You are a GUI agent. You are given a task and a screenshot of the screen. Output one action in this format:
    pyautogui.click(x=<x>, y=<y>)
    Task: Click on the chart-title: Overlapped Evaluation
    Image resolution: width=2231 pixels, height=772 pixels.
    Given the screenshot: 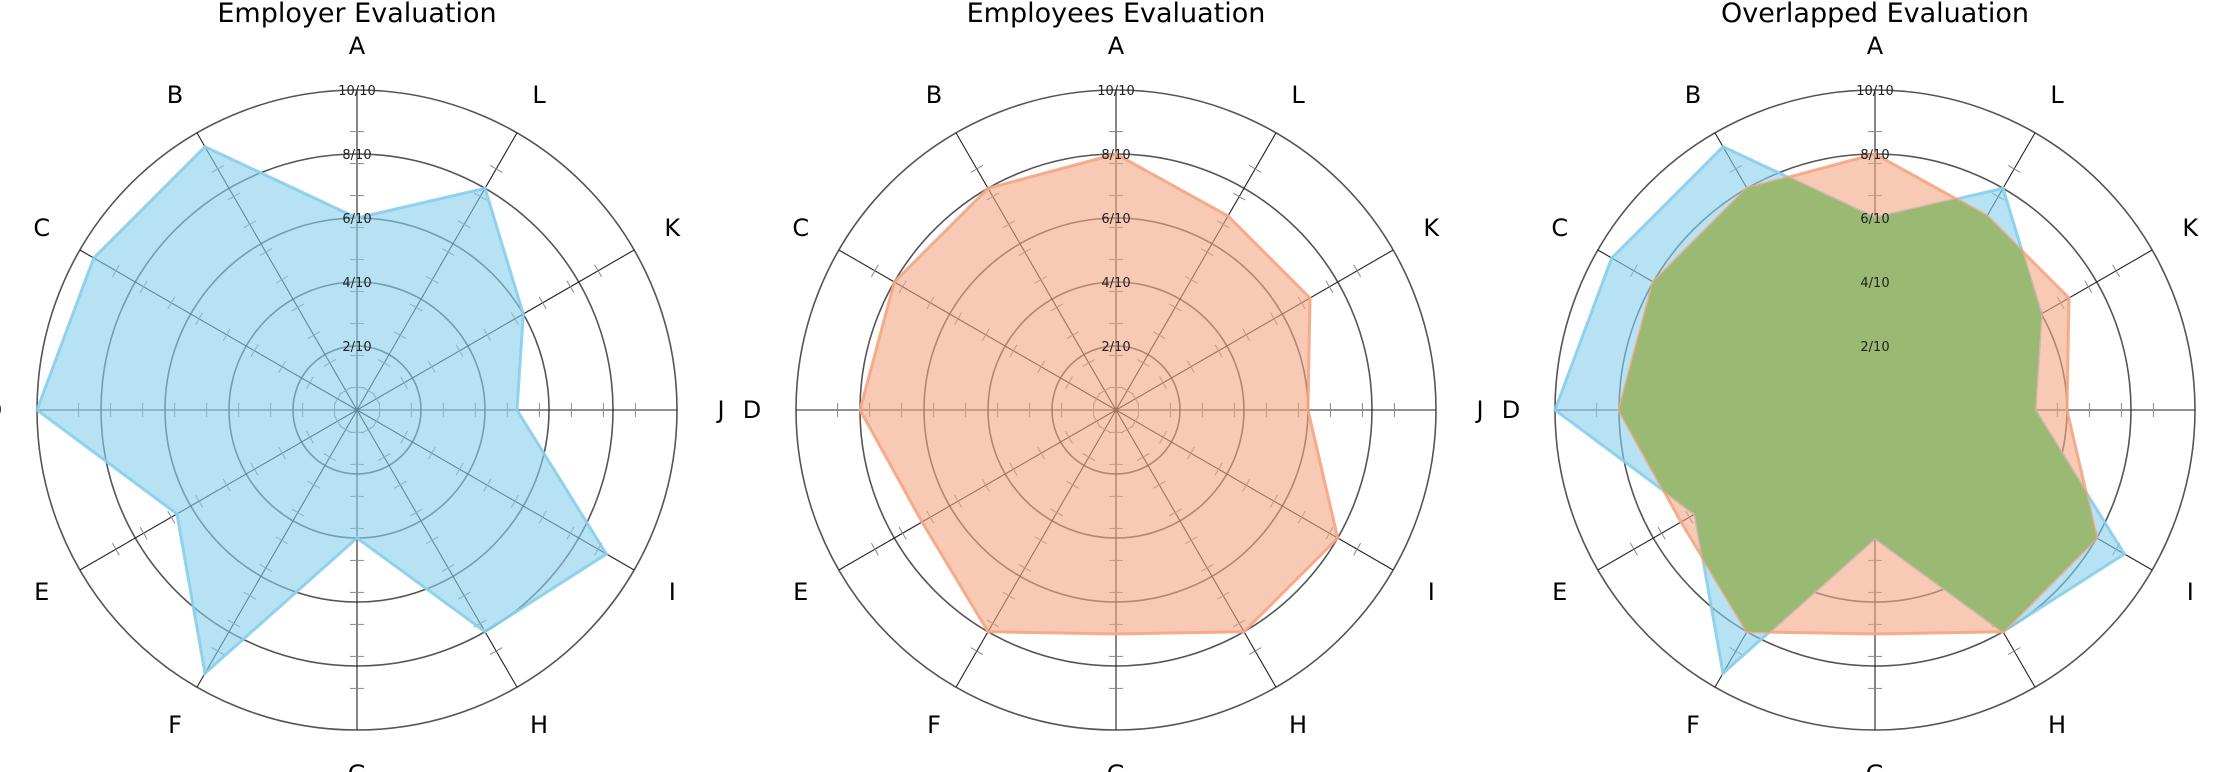 What is the action you would take?
    pyautogui.click(x=1875, y=14)
    